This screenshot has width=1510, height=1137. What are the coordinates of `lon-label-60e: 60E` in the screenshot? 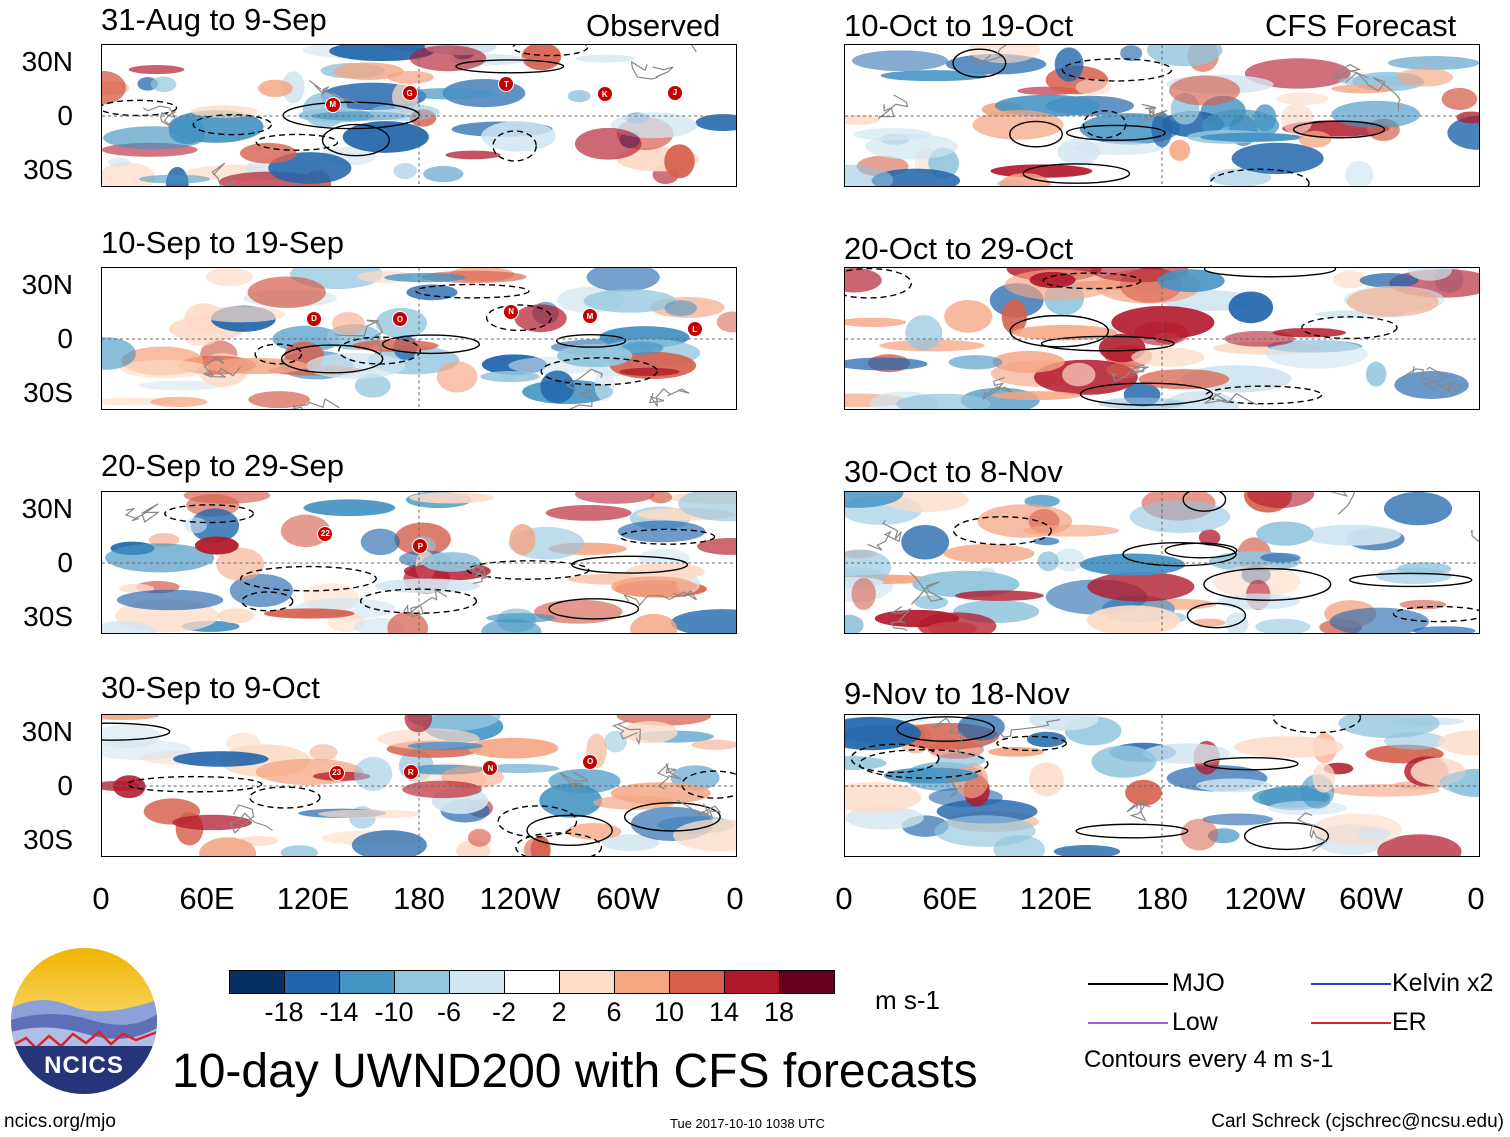 It's located at (950, 898).